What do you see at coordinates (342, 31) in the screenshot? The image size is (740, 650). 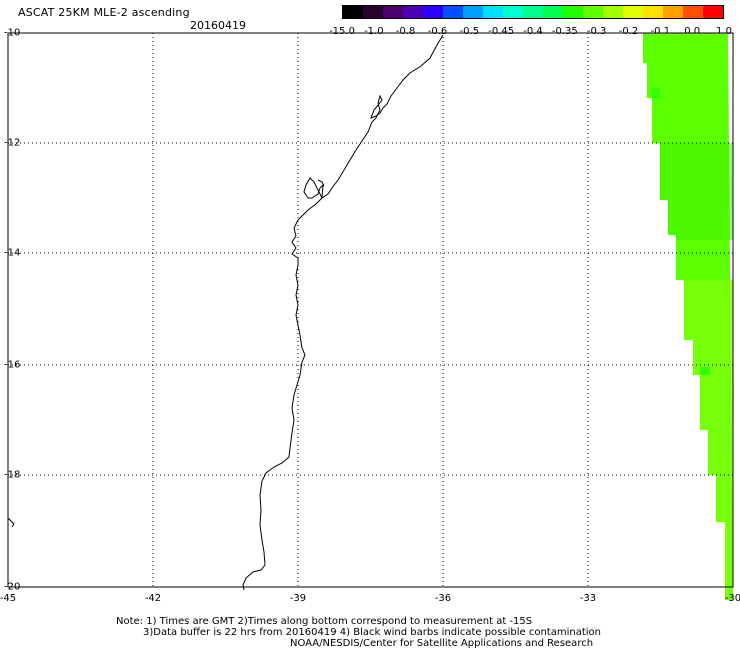 I see `colorbar-tick-label: -15.0` at bounding box center [342, 31].